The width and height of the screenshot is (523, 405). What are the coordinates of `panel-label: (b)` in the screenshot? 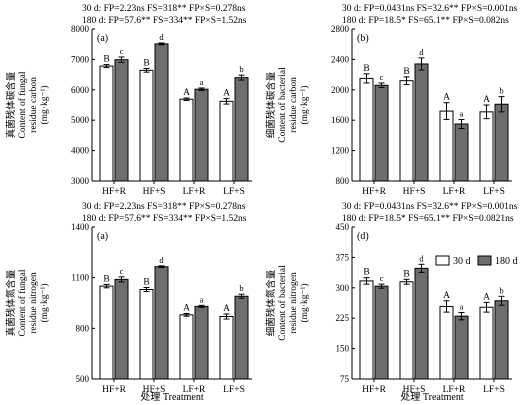 It's located at (363, 38).